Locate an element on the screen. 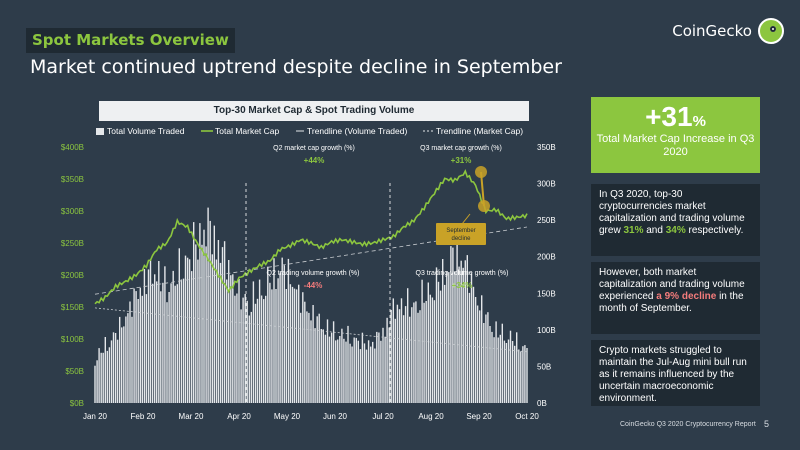 The image size is (800, 450). y-left-tick-label: $200B is located at coordinates (72, 275).